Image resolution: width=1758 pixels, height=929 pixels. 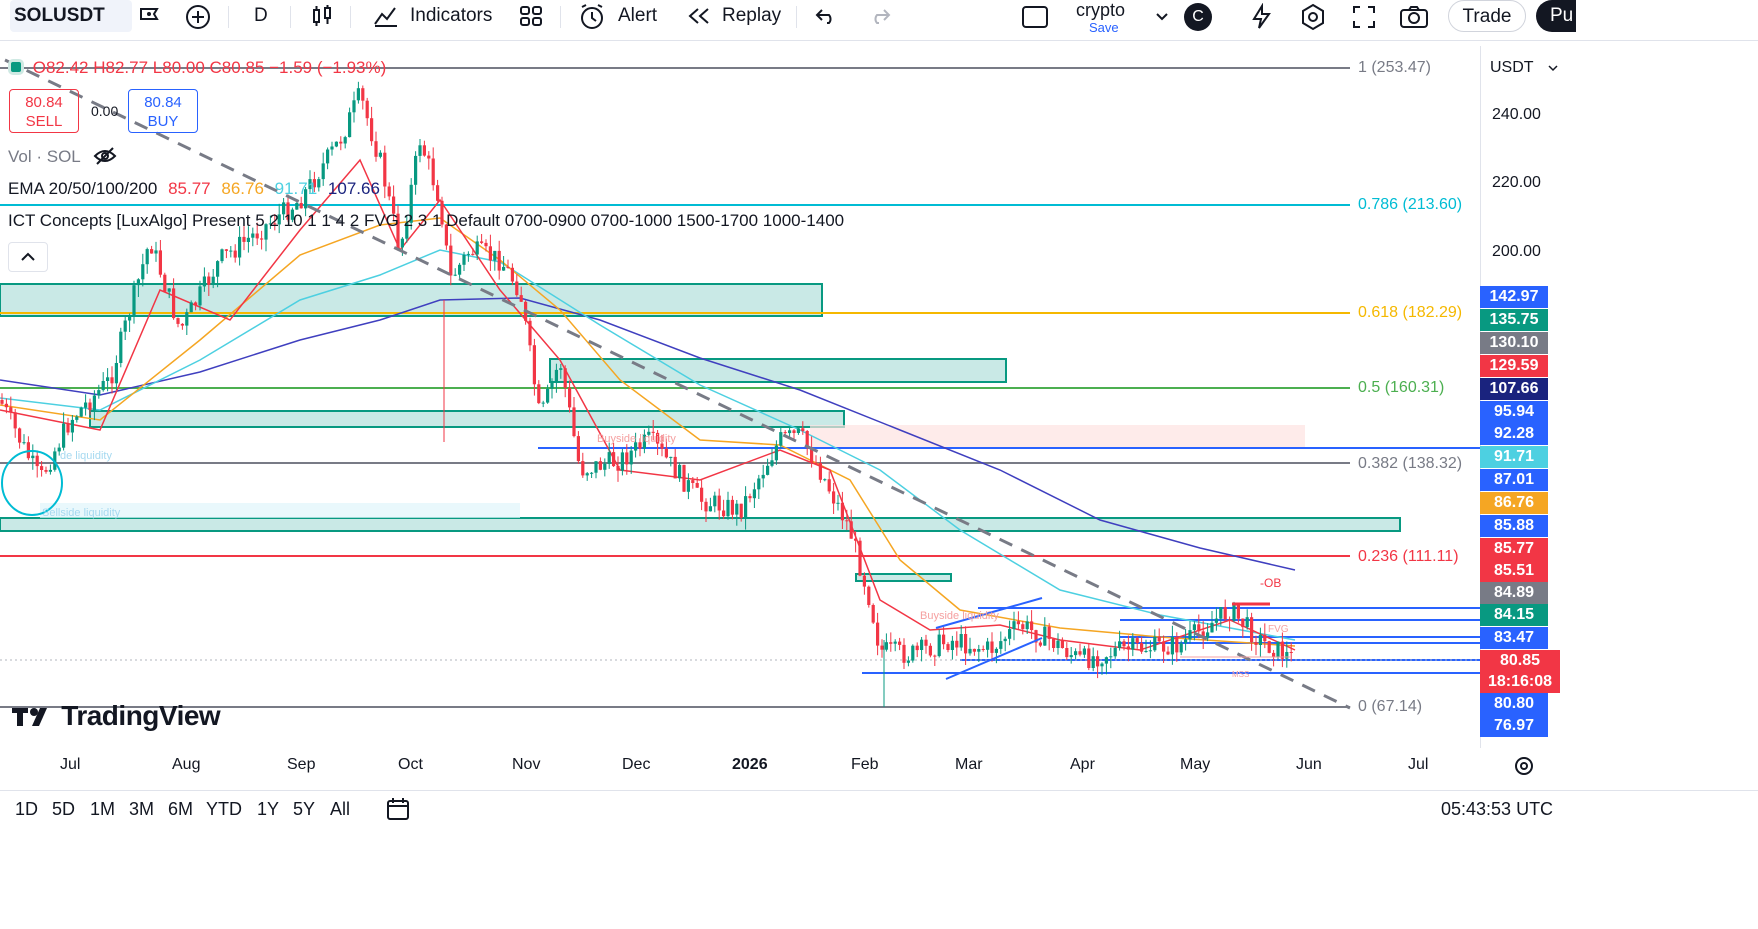 I want to click on price-axis-label: 142.97, so click(x=1514, y=297).